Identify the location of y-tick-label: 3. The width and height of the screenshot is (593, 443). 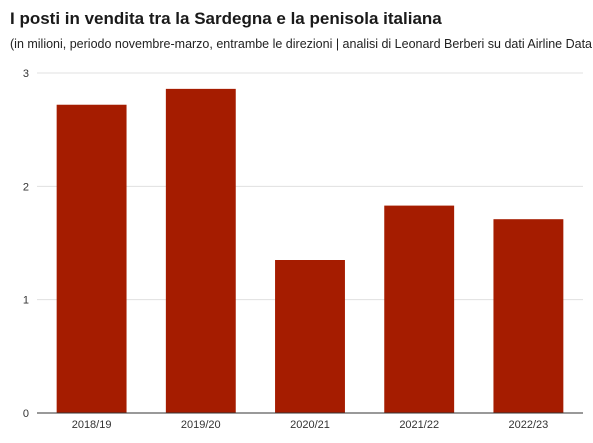
(26, 74).